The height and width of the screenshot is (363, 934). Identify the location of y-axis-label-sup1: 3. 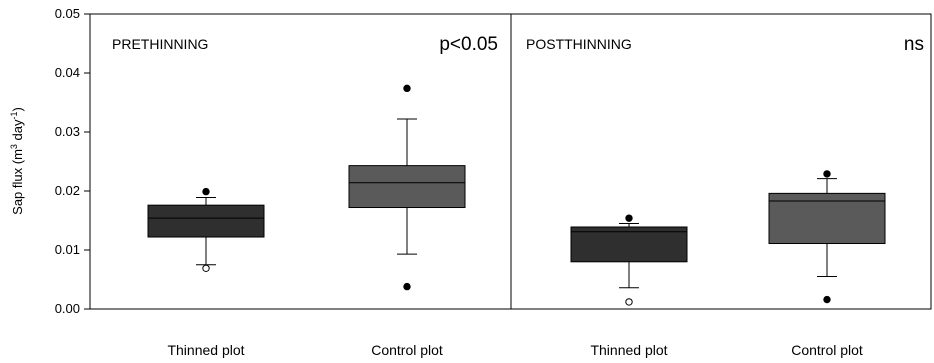
(14, 146).